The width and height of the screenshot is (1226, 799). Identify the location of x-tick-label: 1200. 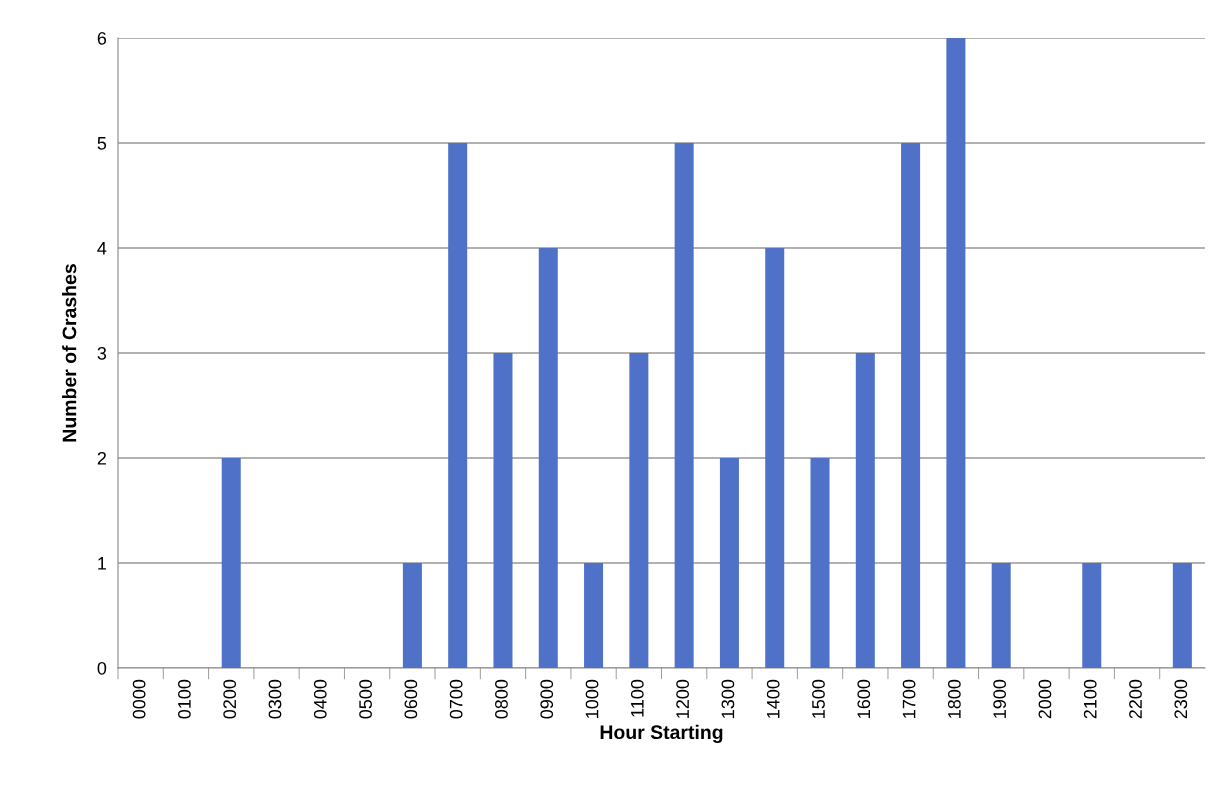
(682, 698).